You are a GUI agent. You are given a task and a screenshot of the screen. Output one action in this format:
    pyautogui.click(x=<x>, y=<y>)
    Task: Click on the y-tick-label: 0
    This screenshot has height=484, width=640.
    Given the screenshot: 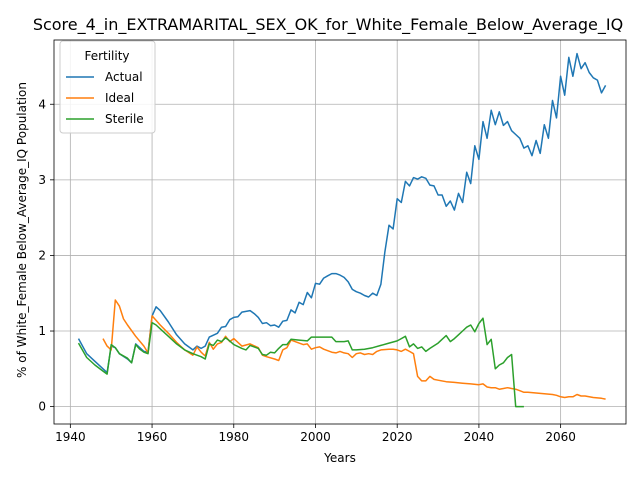 What is the action you would take?
    pyautogui.click(x=42, y=407)
    